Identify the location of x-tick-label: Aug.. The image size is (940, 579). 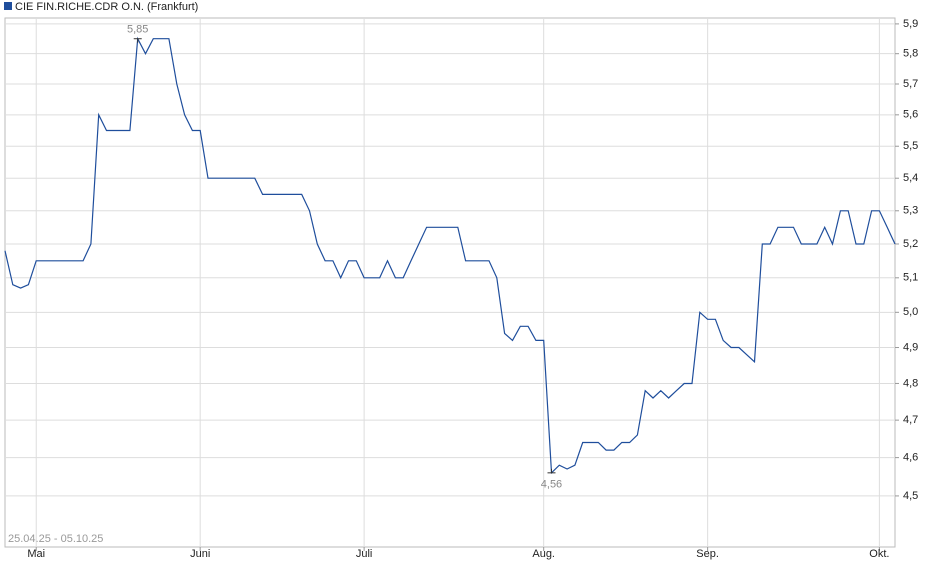
(543, 554).